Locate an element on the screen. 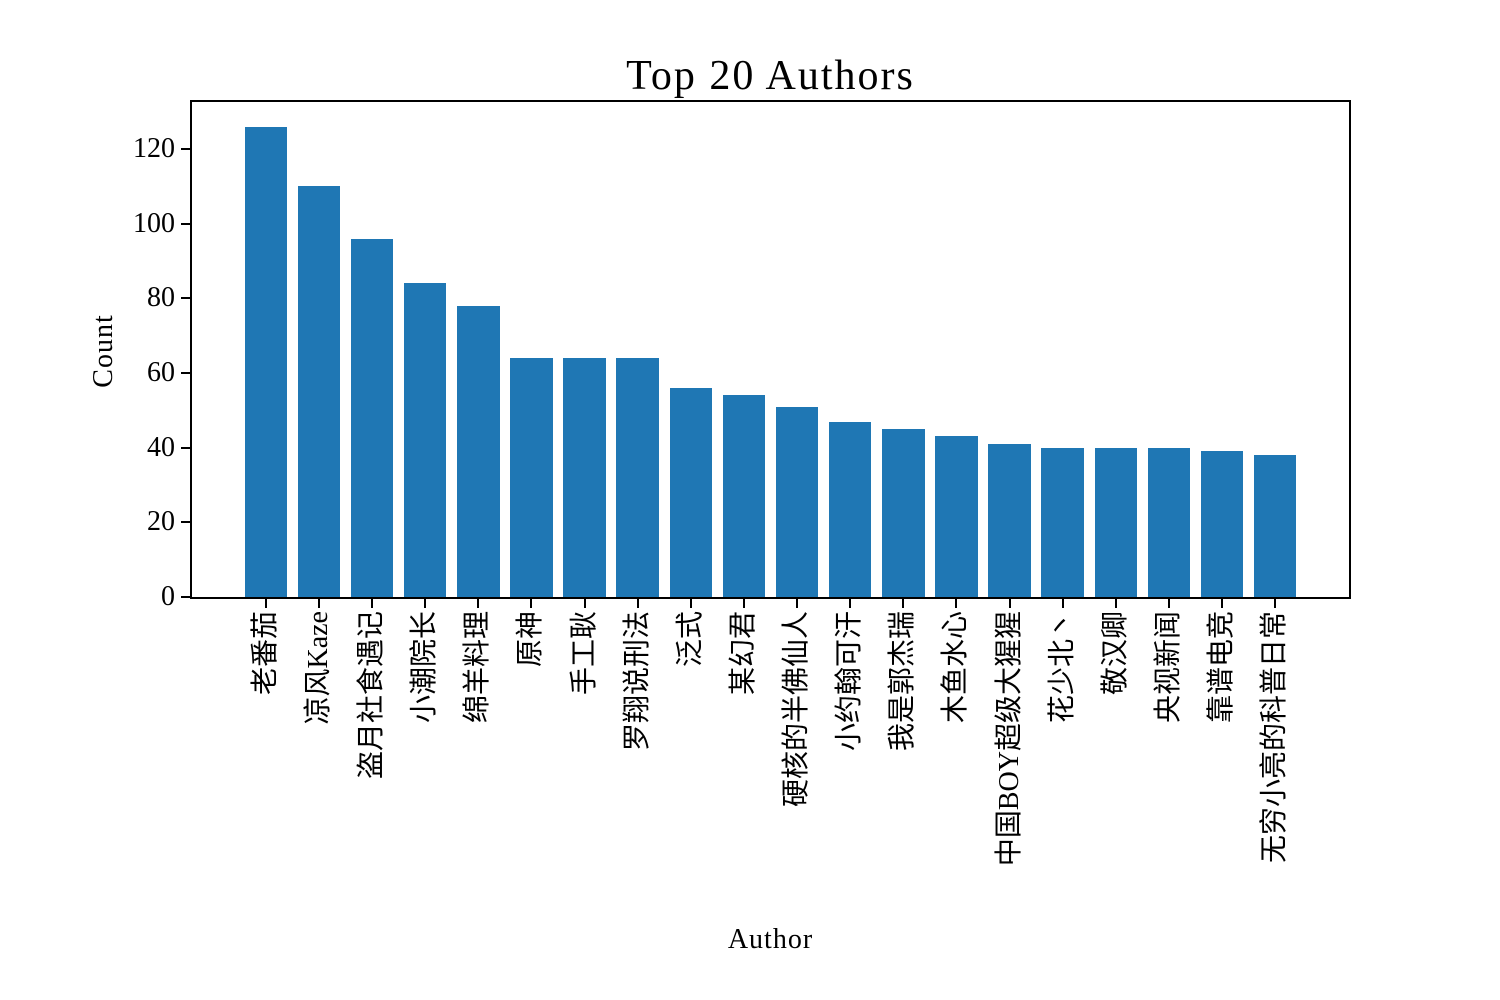 The height and width of the screenshot is (1000, 1500). x-tick-label: 我是郭杰瑞 is located at coordinates (903, 681).